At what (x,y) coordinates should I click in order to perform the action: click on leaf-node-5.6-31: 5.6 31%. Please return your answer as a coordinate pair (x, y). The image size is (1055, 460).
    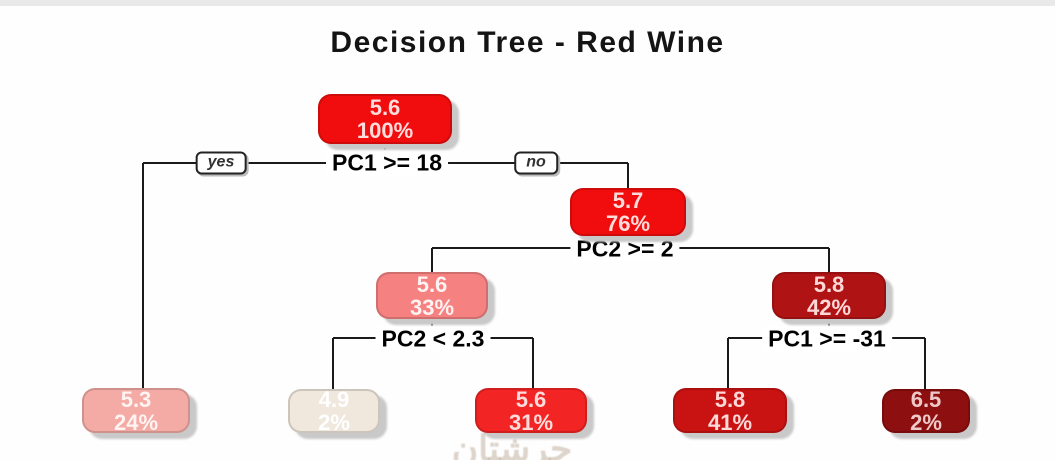
    Looking at the image, I should click on (531, 410).